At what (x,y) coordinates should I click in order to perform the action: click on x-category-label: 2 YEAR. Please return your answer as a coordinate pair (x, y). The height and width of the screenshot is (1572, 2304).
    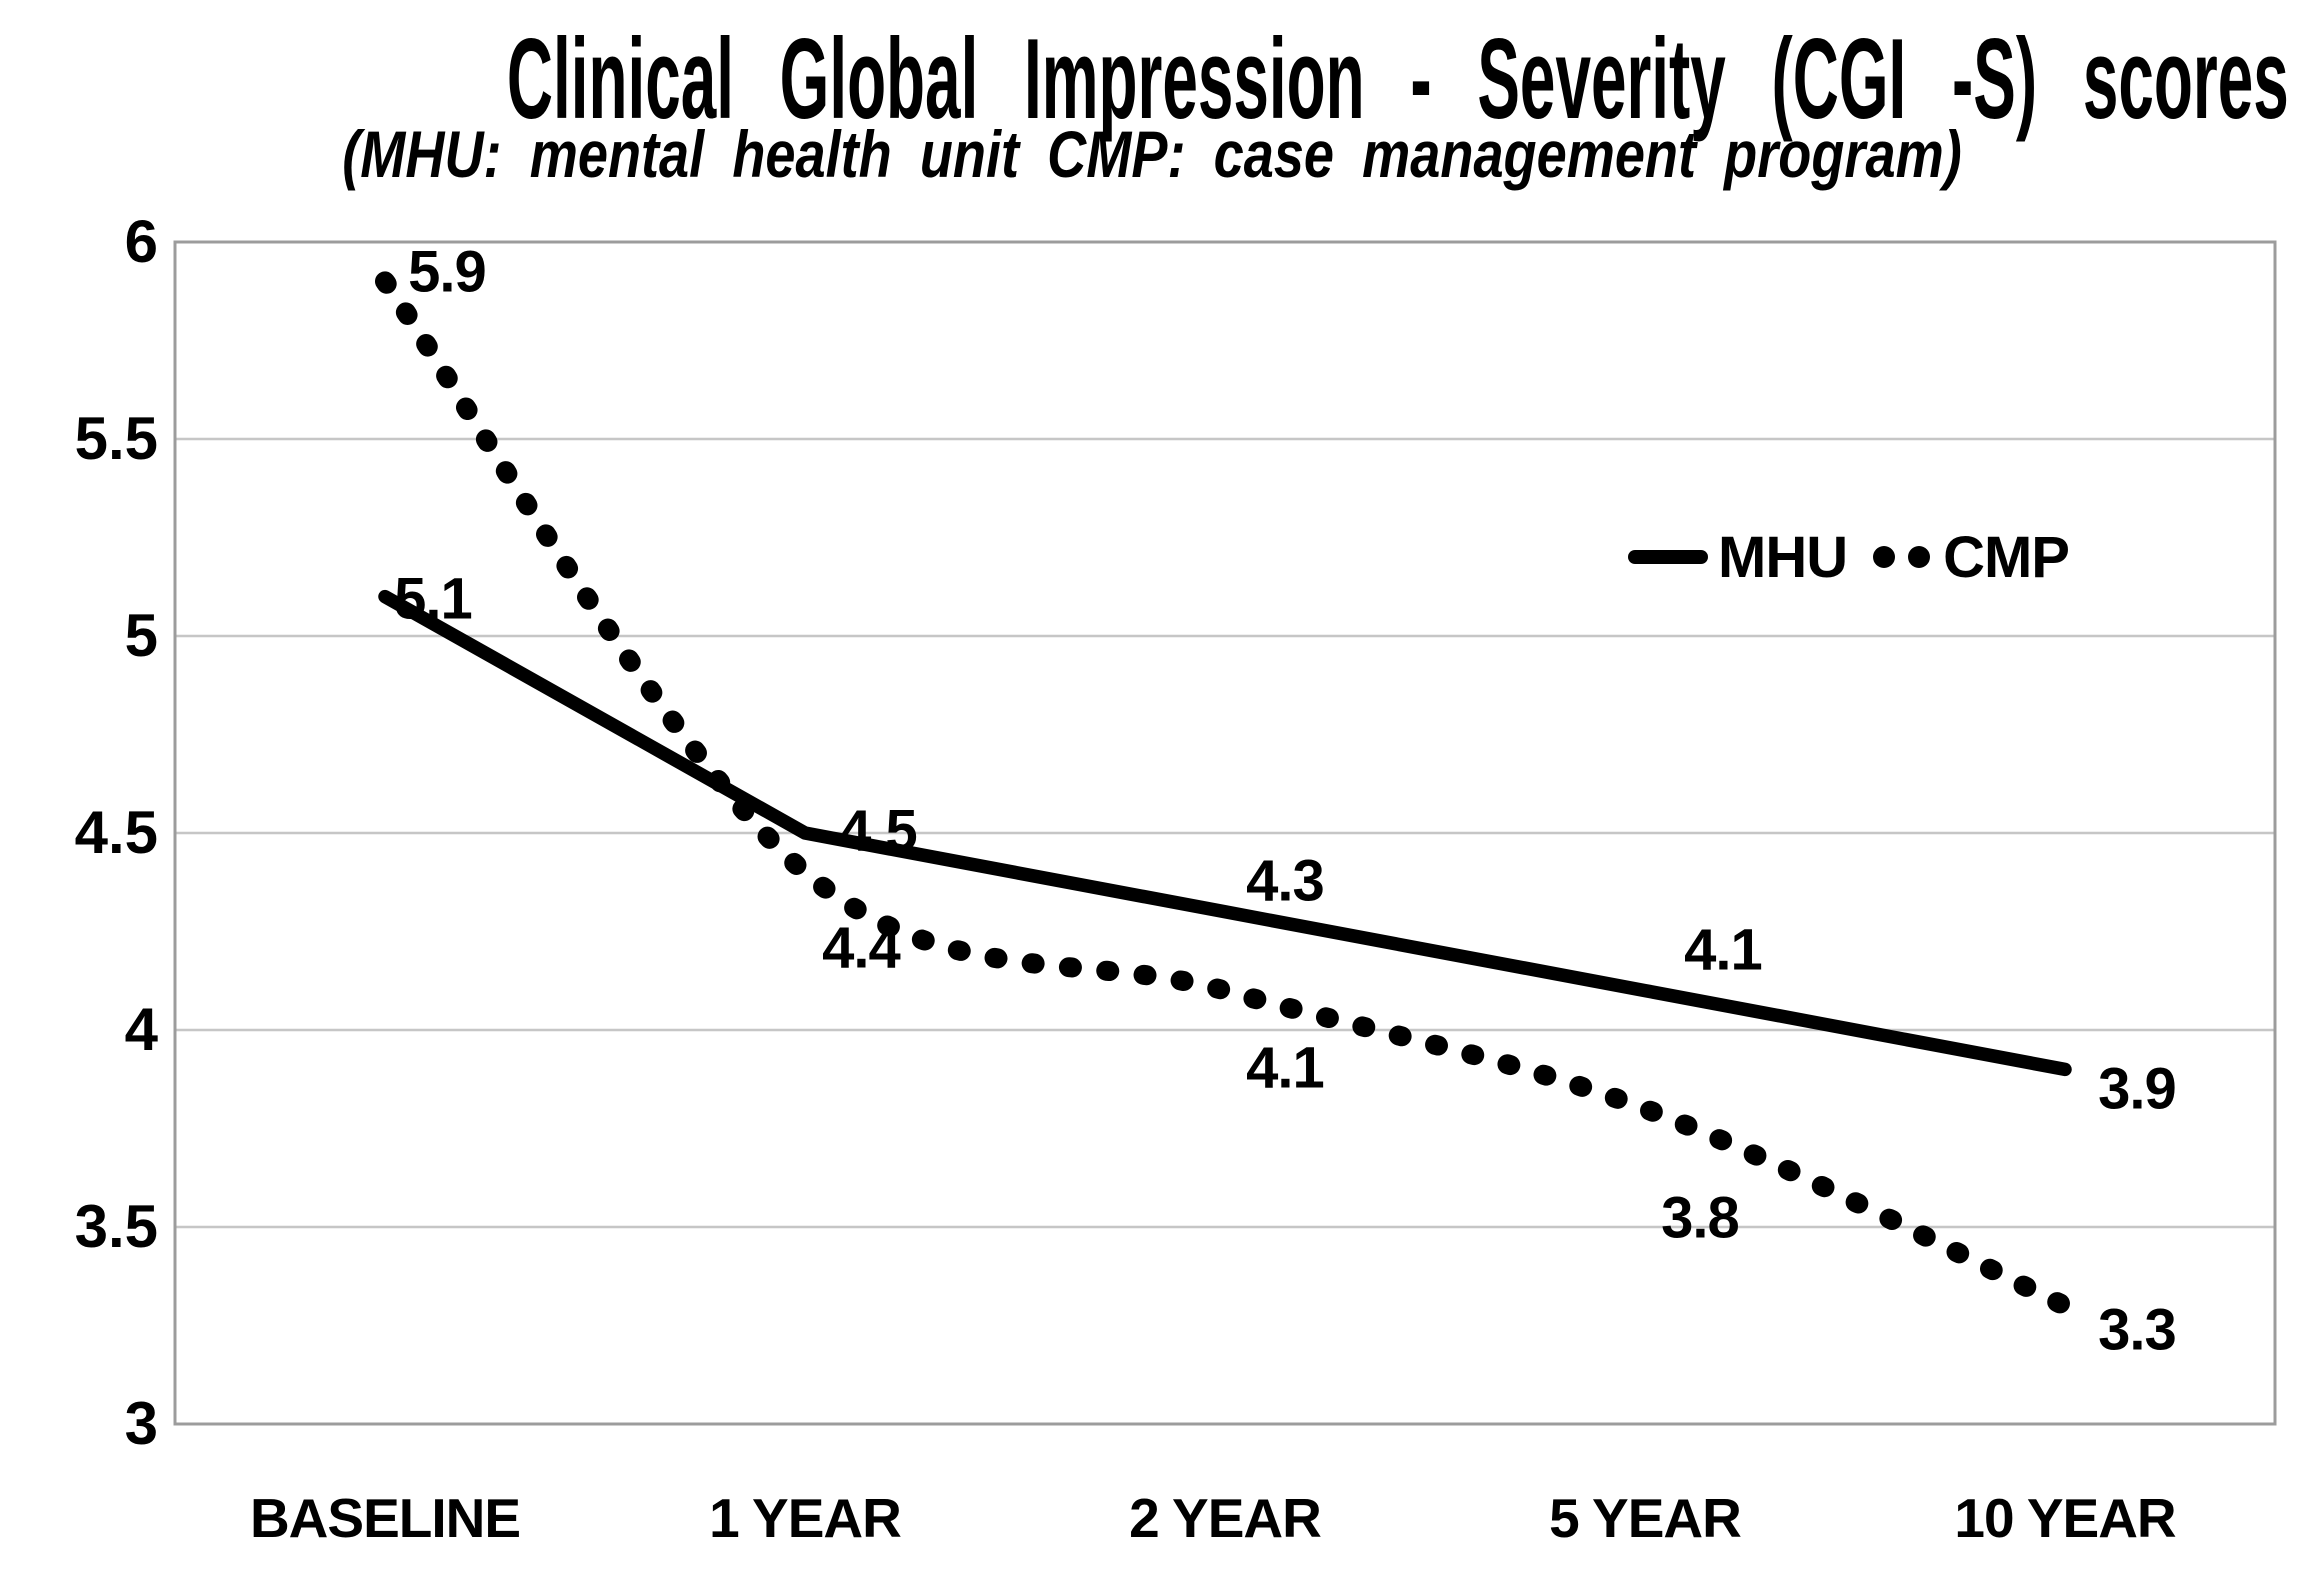
    Looking at the image, I should click on (1225, 1518).